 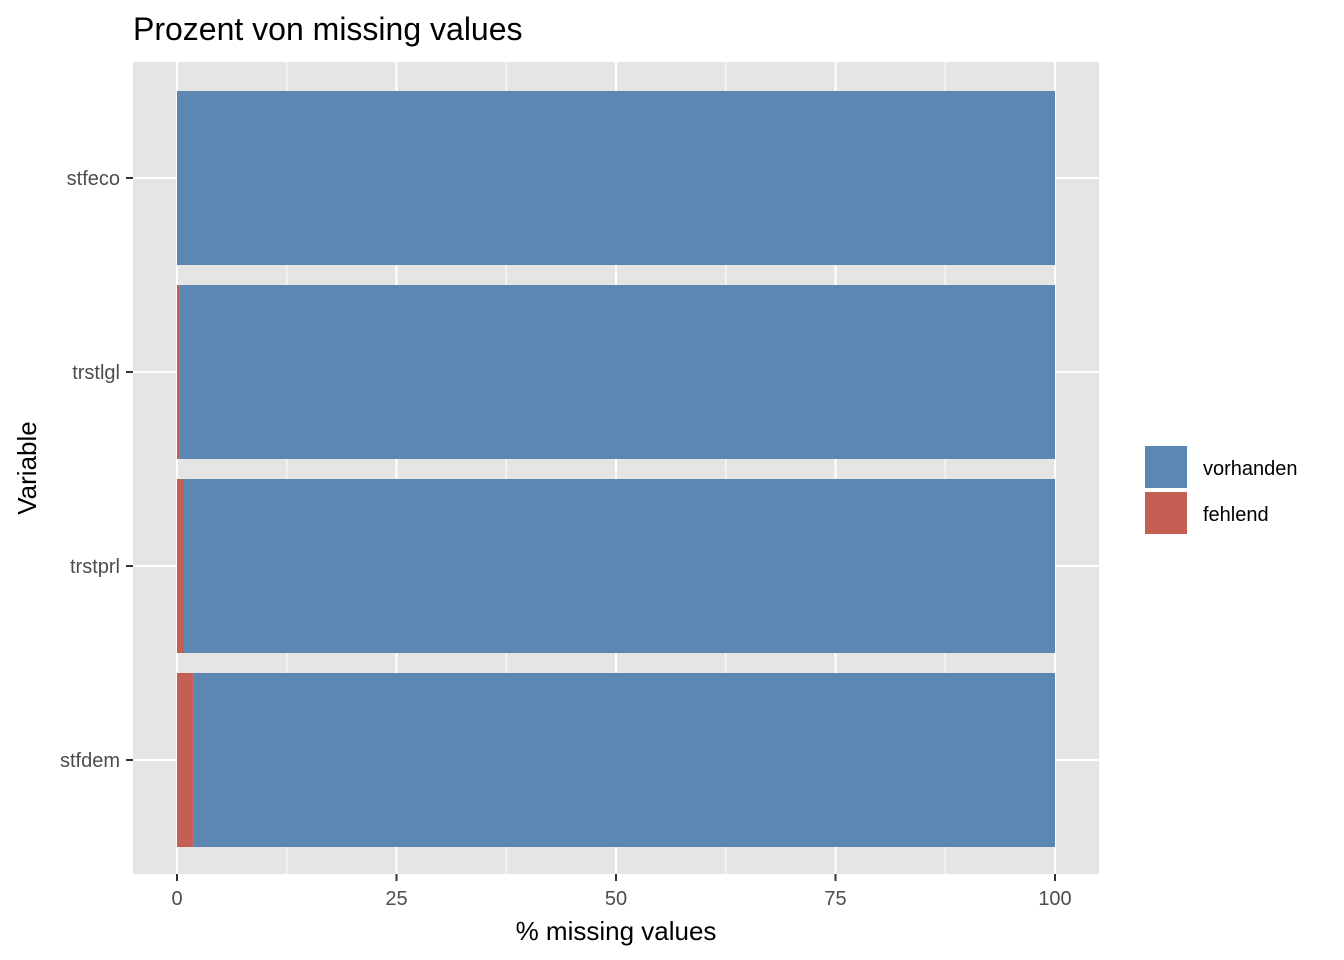 I want to click on x-axis-title: % missing values, so click(x=616, y=931).